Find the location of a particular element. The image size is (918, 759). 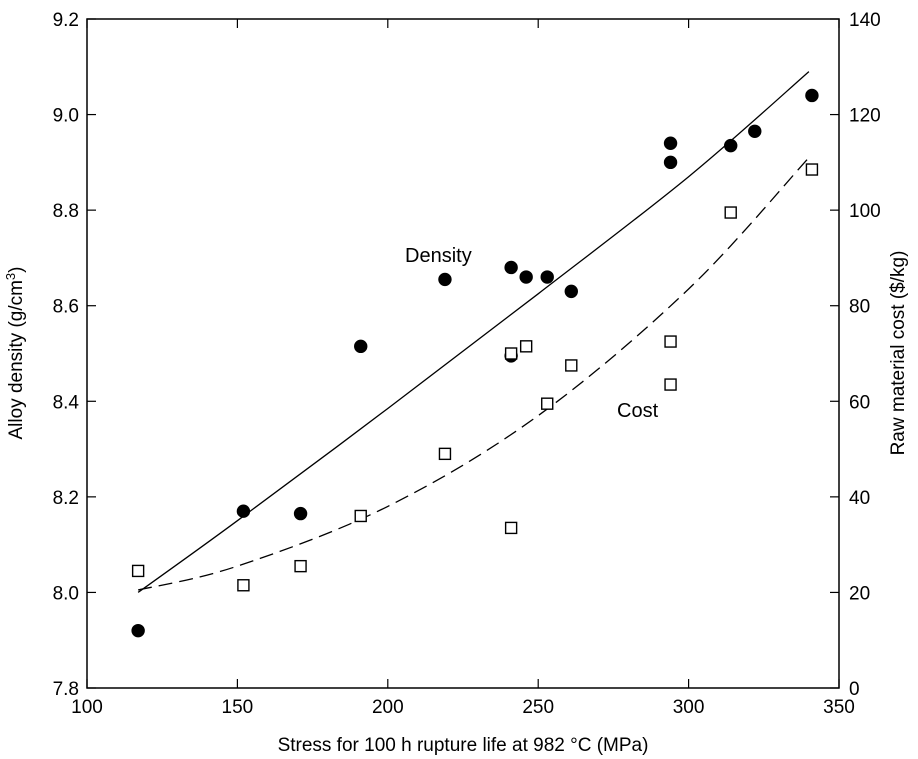

y-left-tick-label: 8.0 is located at coordinates (66, 593).